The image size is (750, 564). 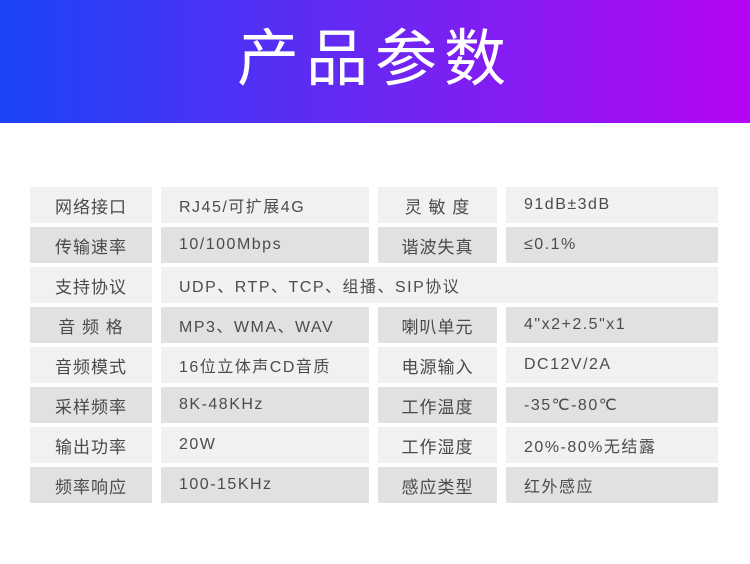 What do you see at coordinates (374, 325) in the screenshot?
I see `table-row: 音 频 格 MP3、WMA、WAV 喇叭单元 4"x2+2.5"x1` at bounding box center [374, 325].